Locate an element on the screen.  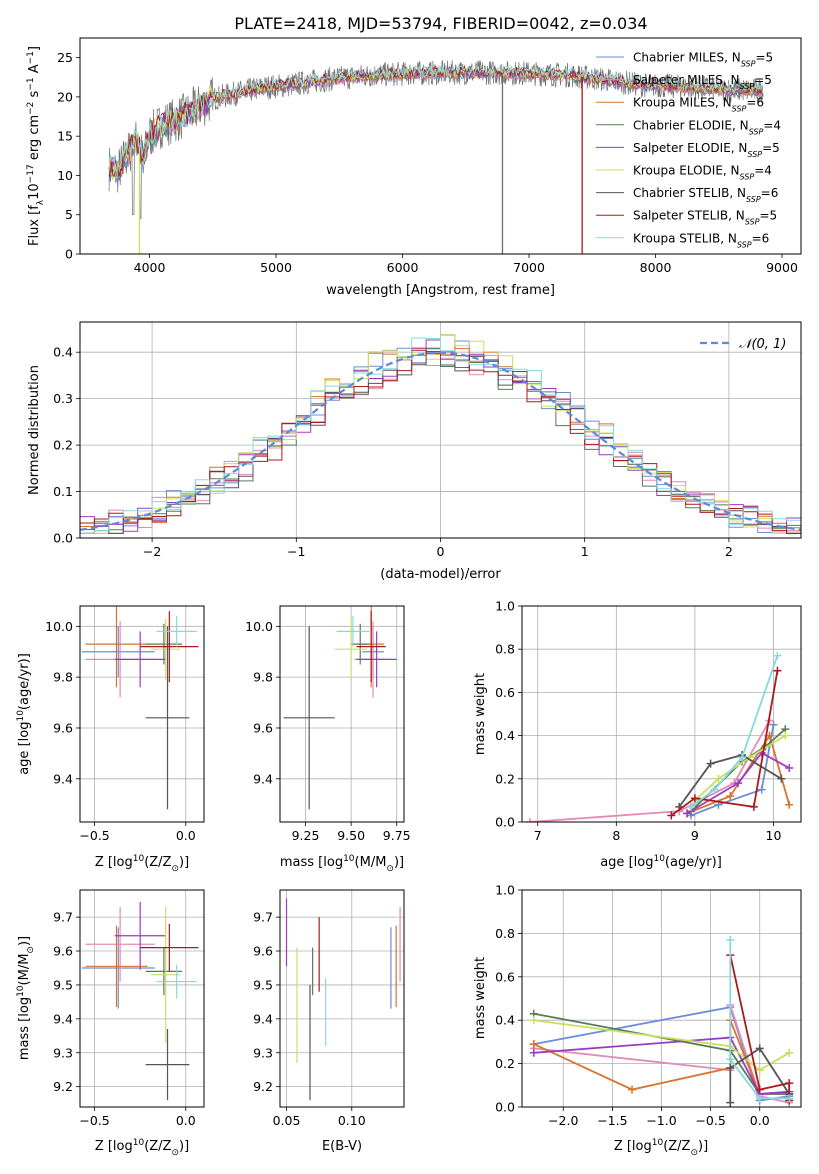
weight_vs_age-xtick-label: 9 is located at coordinates (695, 835).